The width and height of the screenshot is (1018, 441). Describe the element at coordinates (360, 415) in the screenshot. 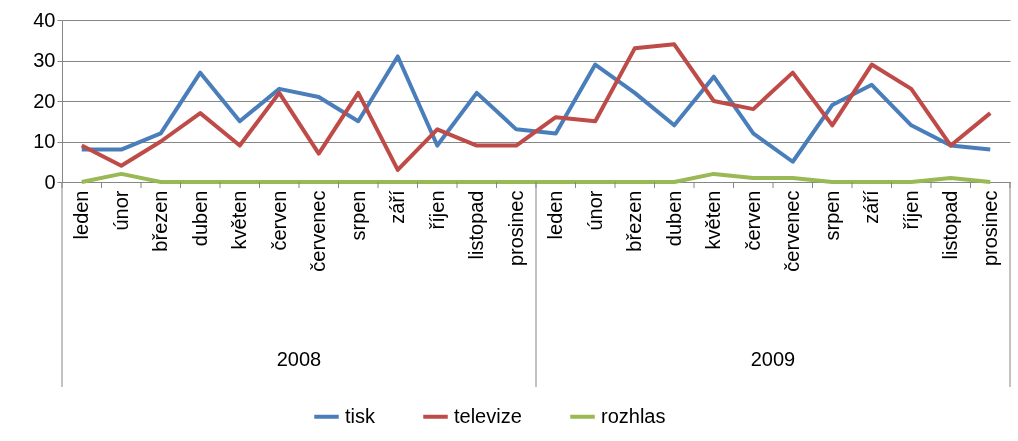

I see `legend-label: tisk` at that location.